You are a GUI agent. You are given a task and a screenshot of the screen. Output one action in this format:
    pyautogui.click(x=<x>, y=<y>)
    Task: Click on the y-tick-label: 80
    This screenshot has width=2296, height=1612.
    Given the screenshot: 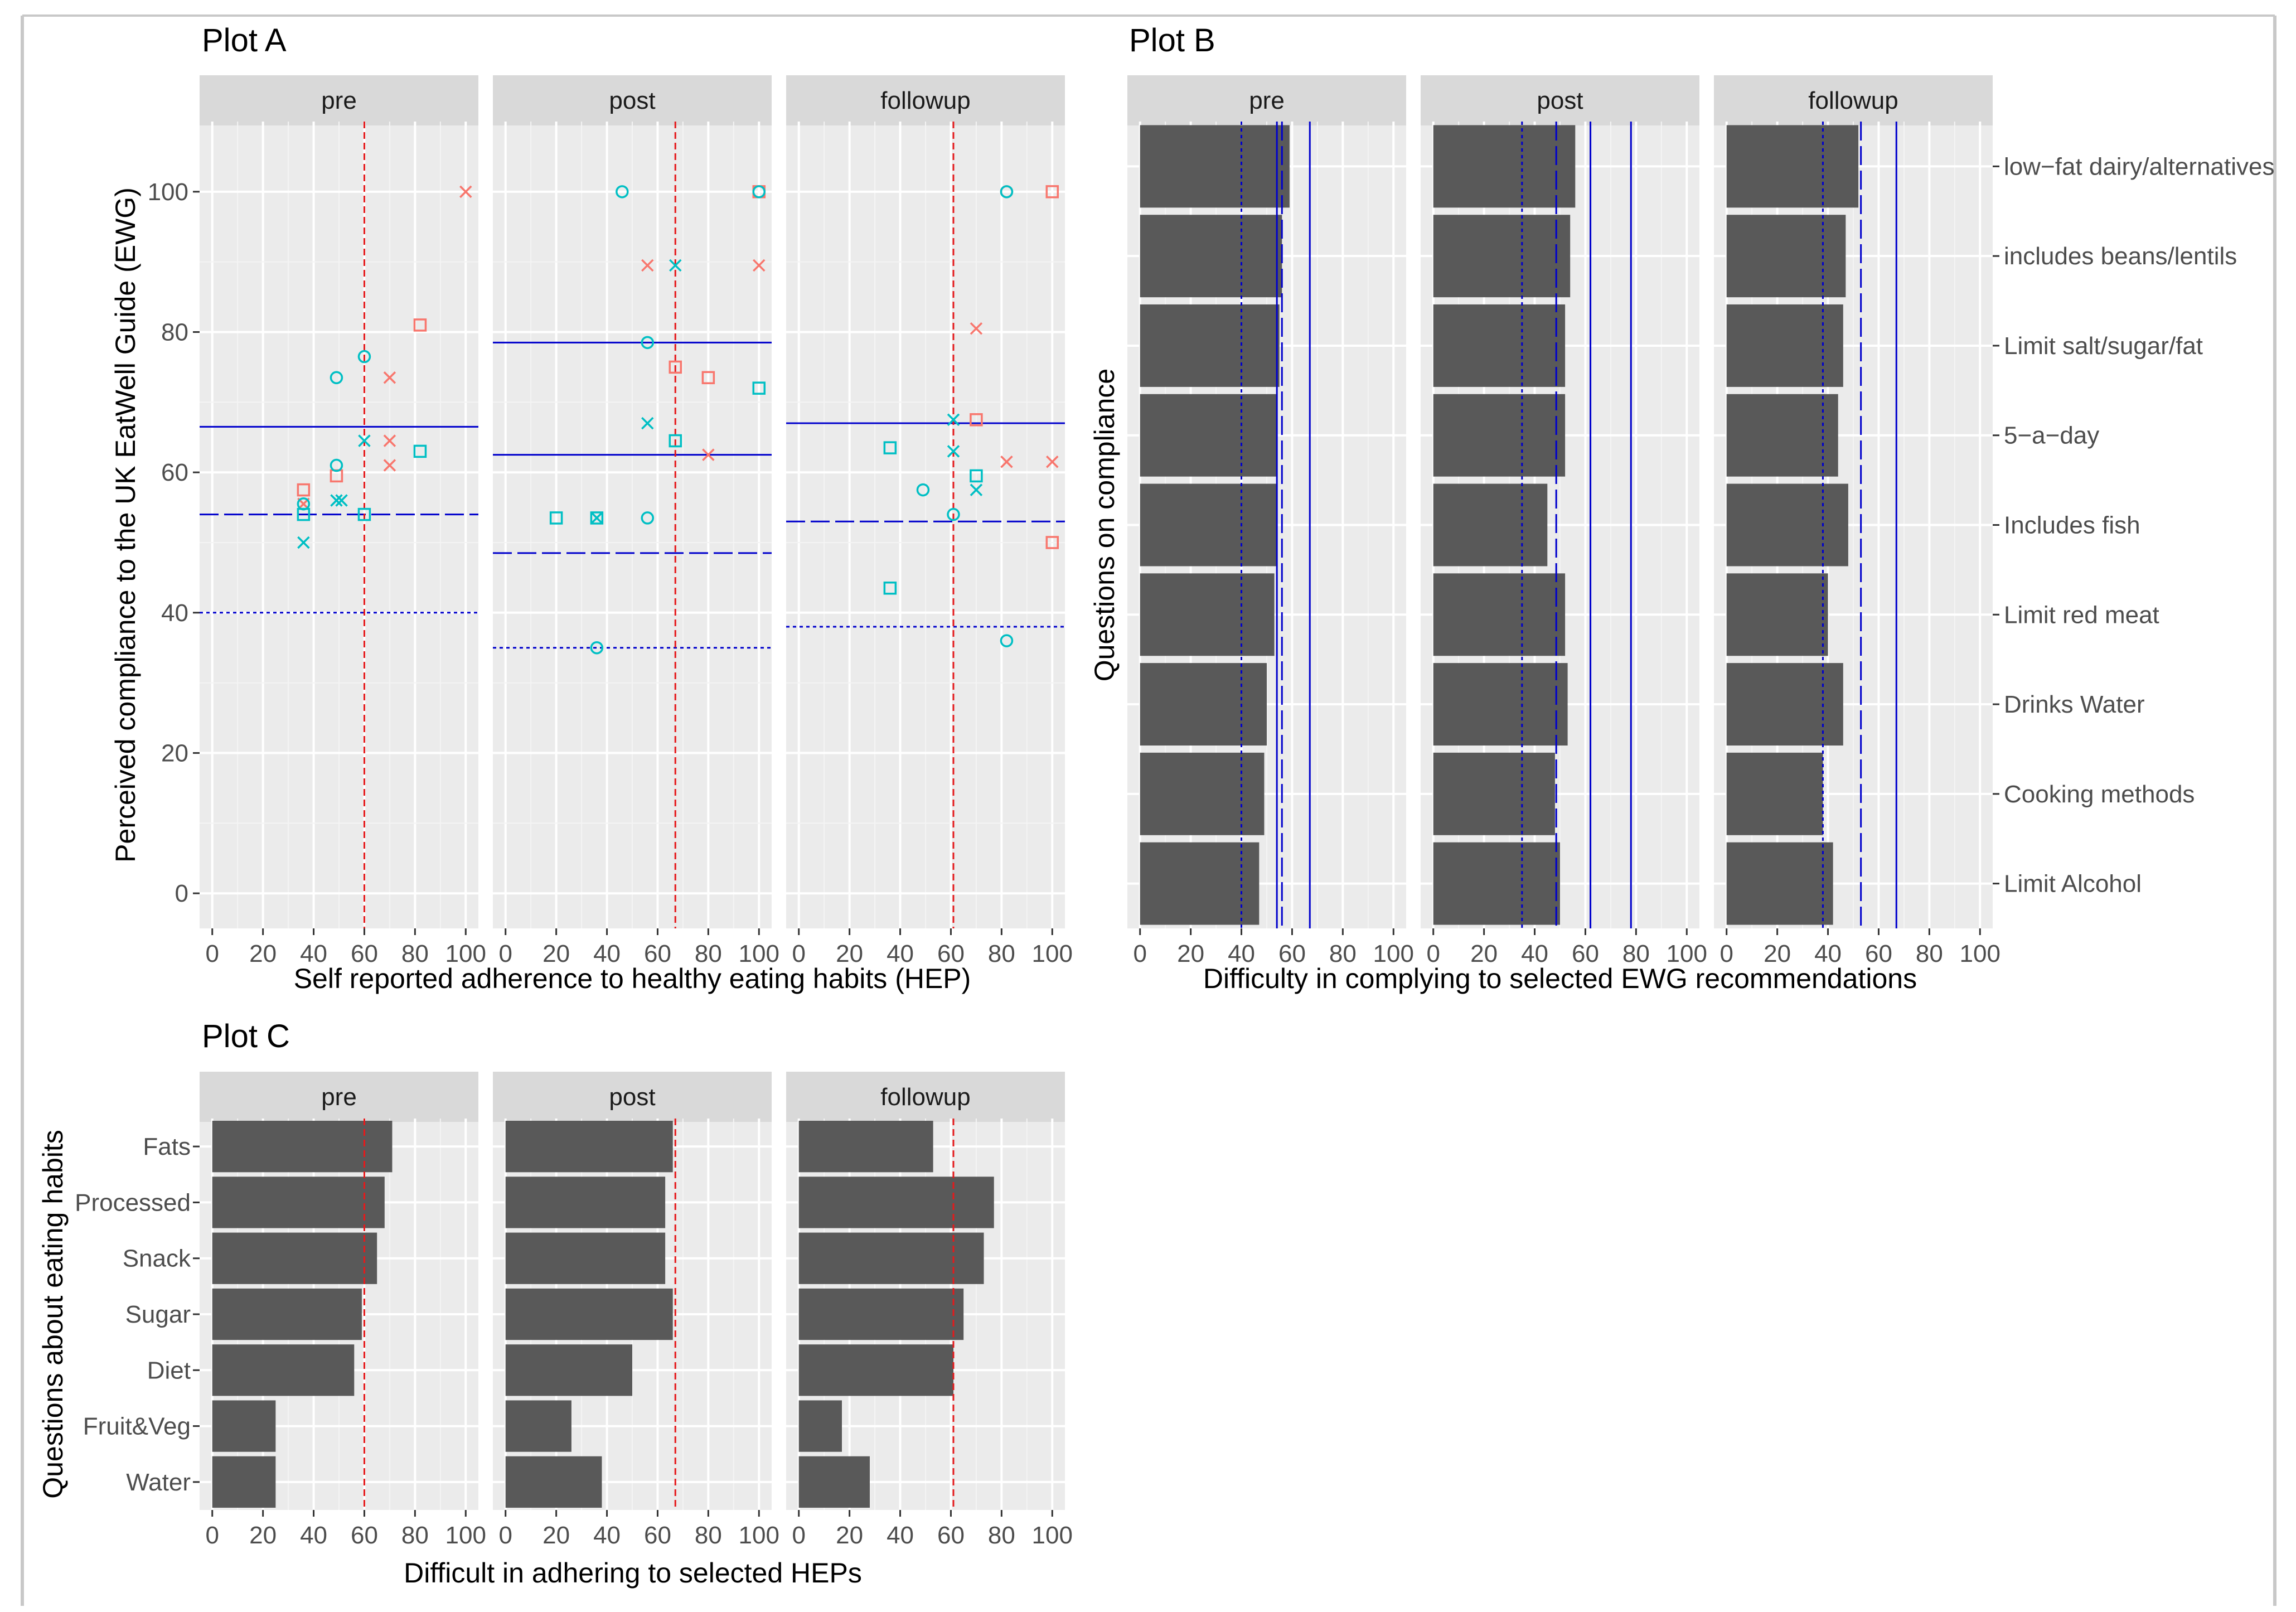 What is the action you would take?
    pyautogui.click(x=174, y=332)
    